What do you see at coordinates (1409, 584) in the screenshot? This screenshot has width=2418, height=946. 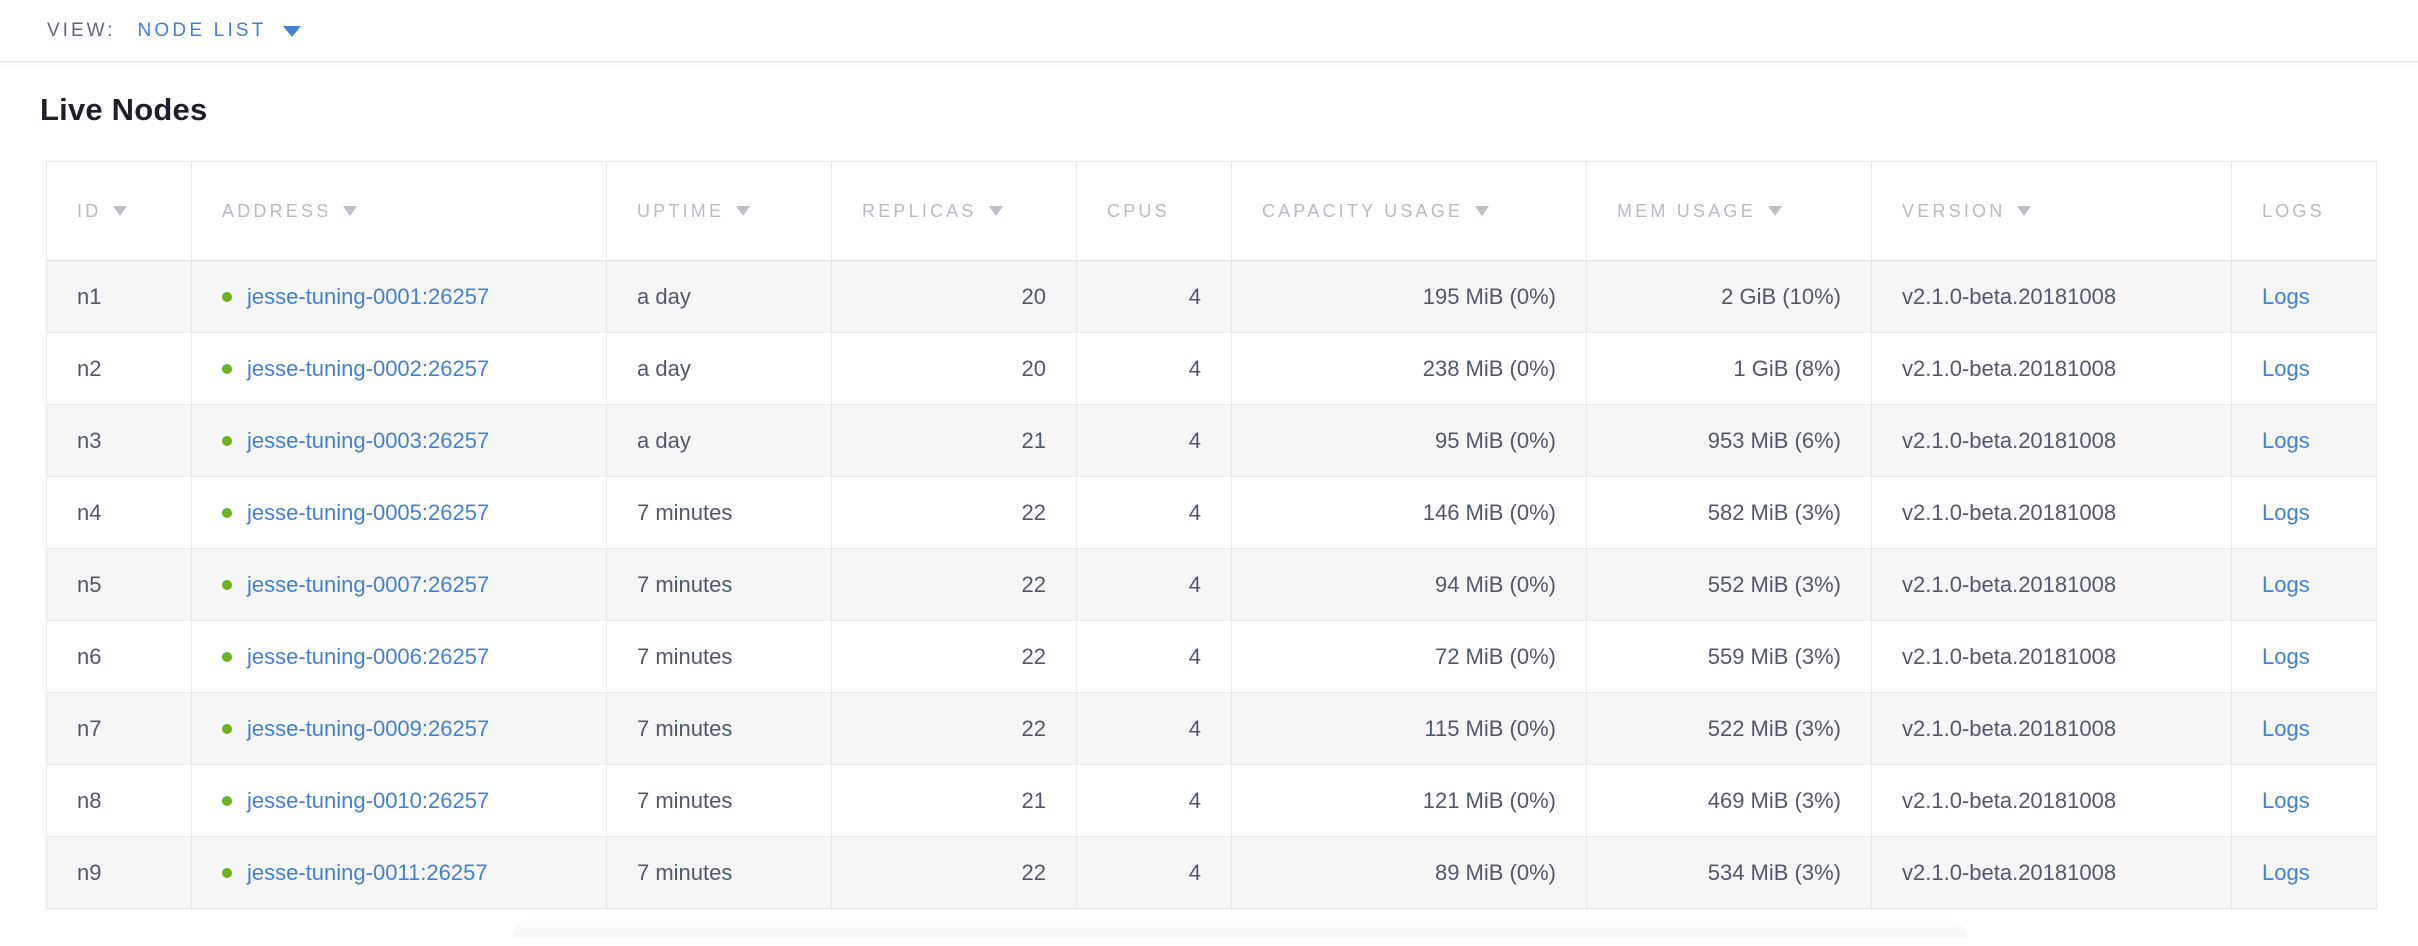 I see `cell-capacity_usage: 94 MiB (0%)` at bounding box center [1409, 584].